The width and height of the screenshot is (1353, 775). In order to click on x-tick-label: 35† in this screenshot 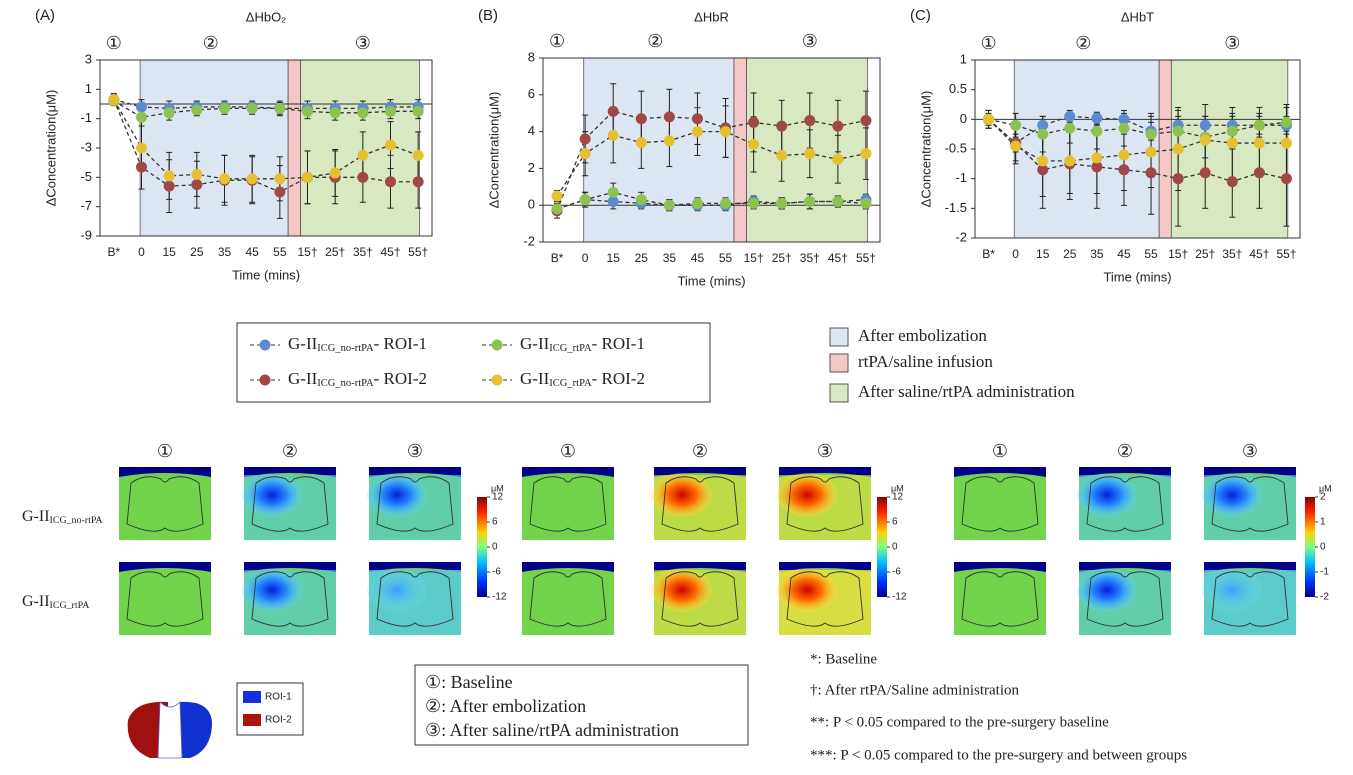, I will do `click(1232, 254)`.